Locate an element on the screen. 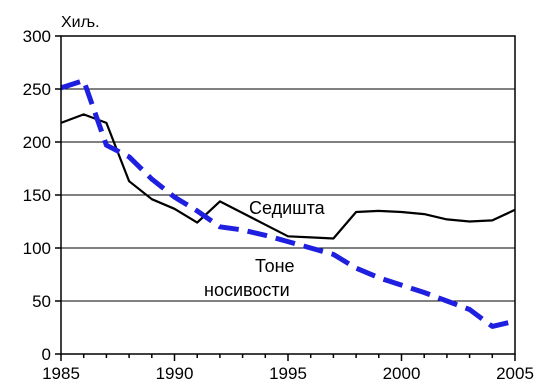 The width and height of the screenshot is (539, 385). y-tick-label: 250 is located at coordinates (37, 89).